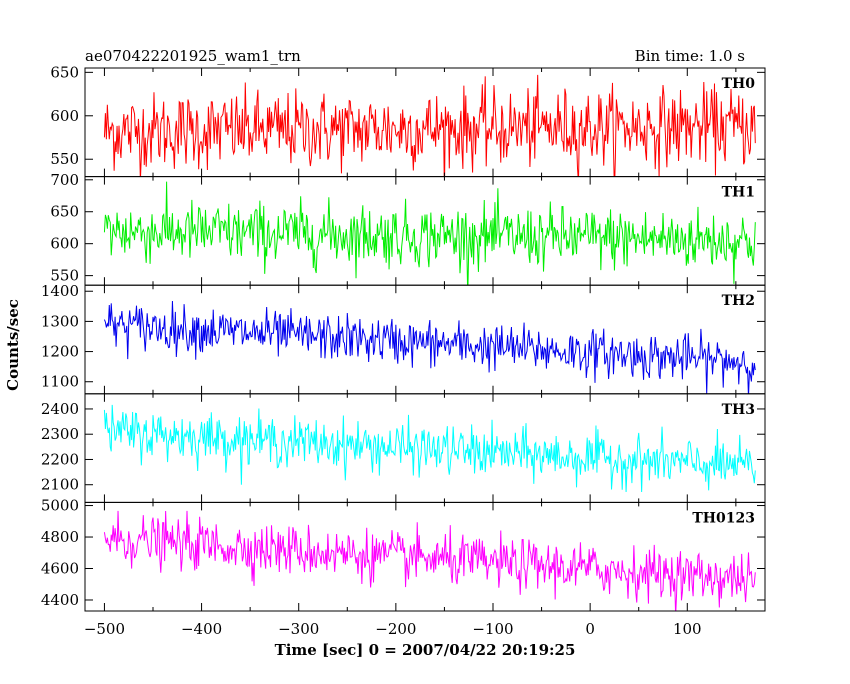 The height and width of the screenshot is (684, 850). I want to click on bin-time-label: Bin time: 1.0 s, so click(690, 56).